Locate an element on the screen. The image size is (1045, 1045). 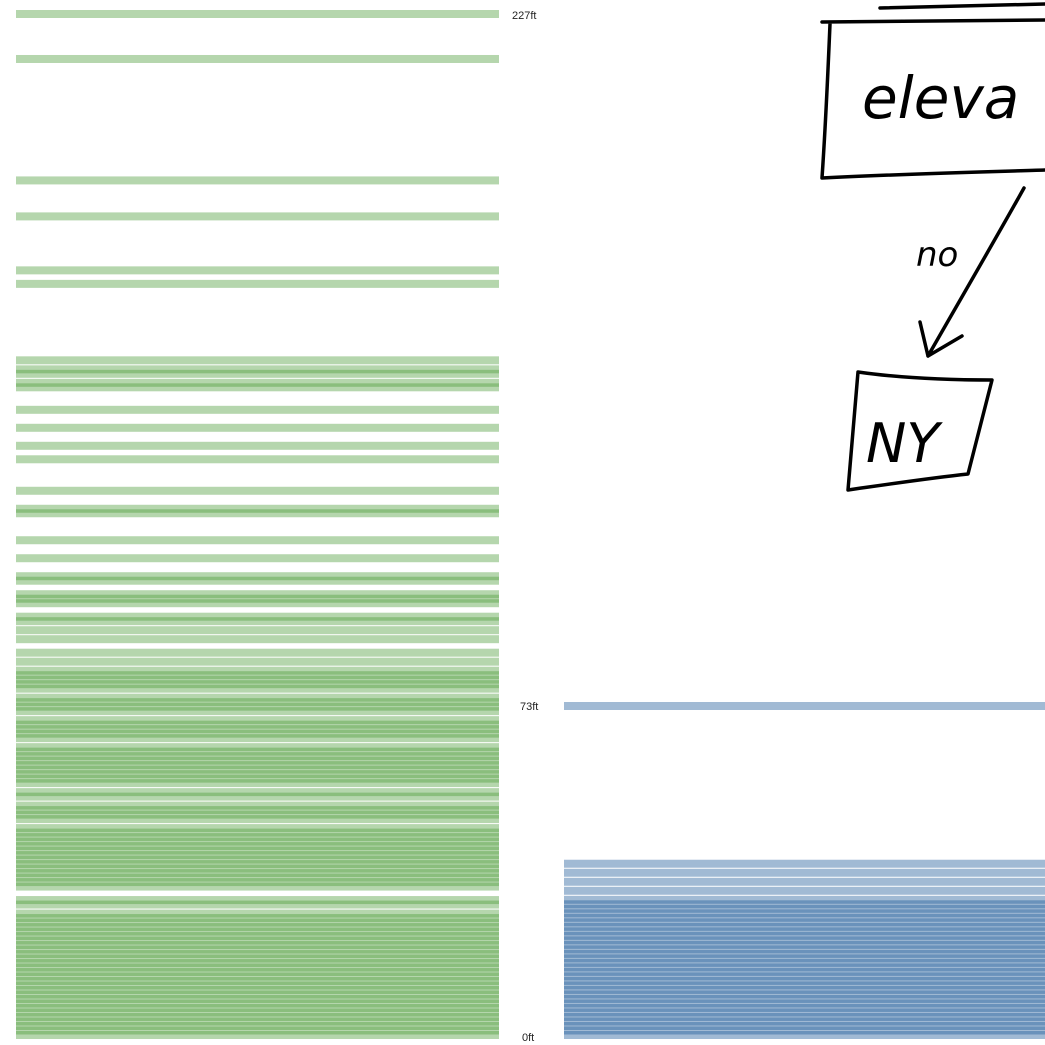
left-min-tick-label: 0ft is located at coordinates (528, 1038).